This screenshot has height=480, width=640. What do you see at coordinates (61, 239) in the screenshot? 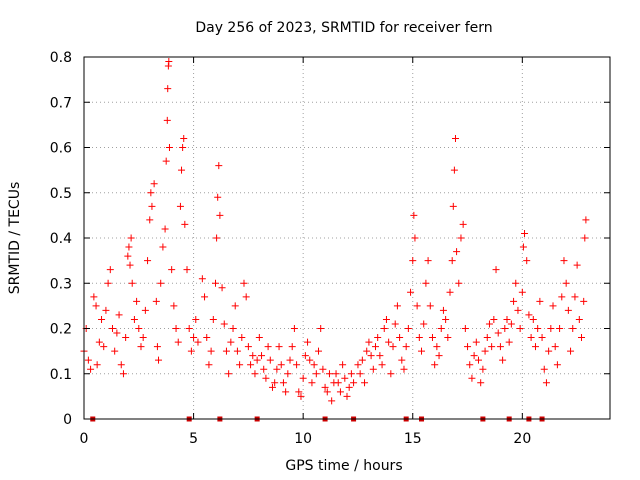
I see `y-tick-labels: 0 0.1 0.2 0.3 0.4 0.5 0.6 0.7 0.8` at bounding box center [61, 239].